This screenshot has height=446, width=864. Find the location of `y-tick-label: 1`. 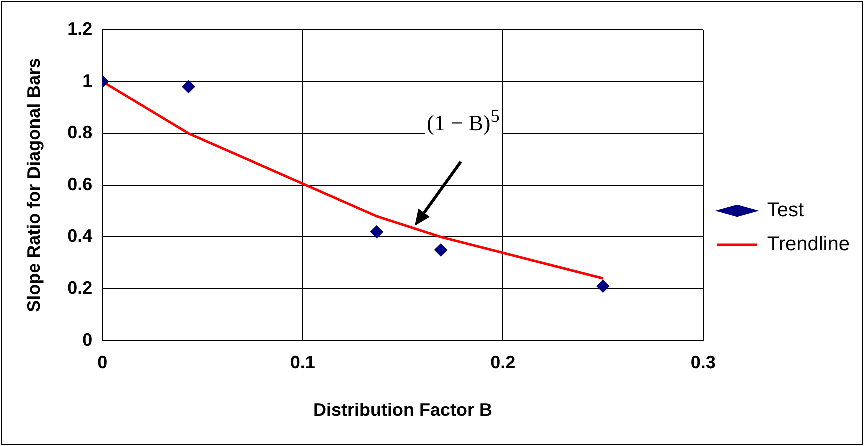

y-tick-label: 1 is located at coordinates (87, 80).